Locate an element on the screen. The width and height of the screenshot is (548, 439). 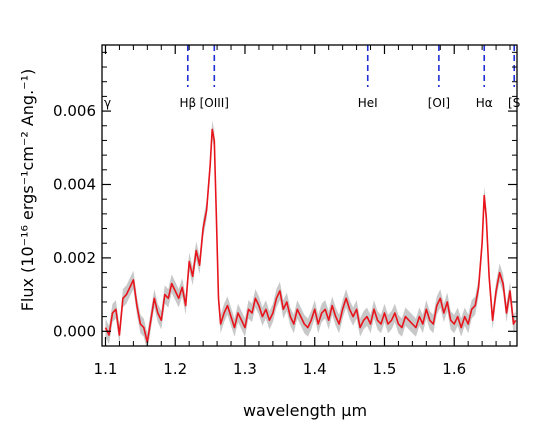
marker-label-4: [OI] is located at coordinates (439, 103).